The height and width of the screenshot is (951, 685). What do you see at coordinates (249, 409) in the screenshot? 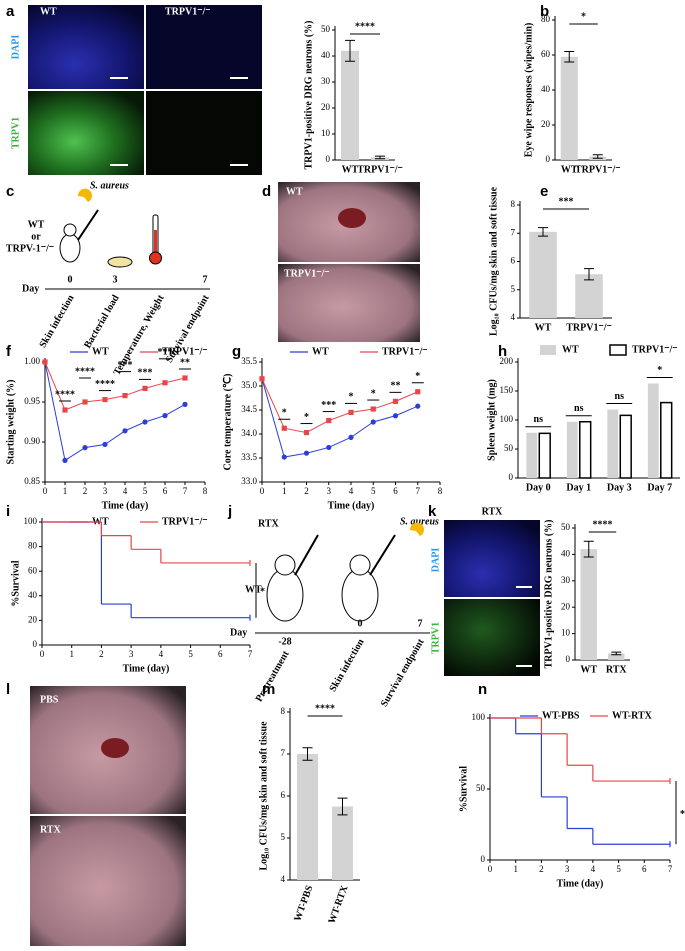
I see `y-tick-label: 34.5` at bounding box center [249, 409].